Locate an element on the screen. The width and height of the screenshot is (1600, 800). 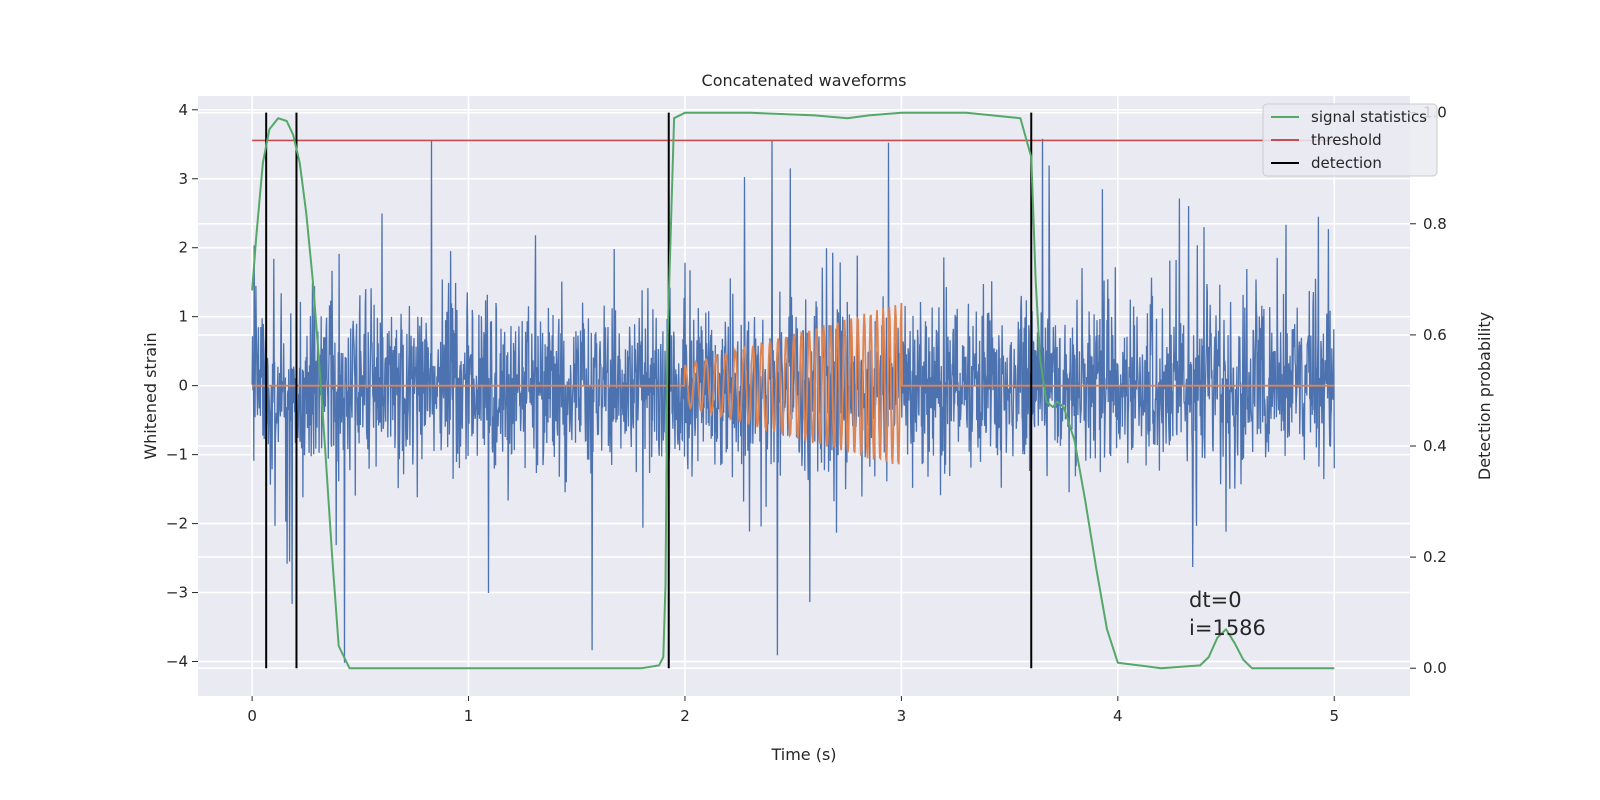
y-axis-label-right: Detection probability is located at coordinates (1484, 396).